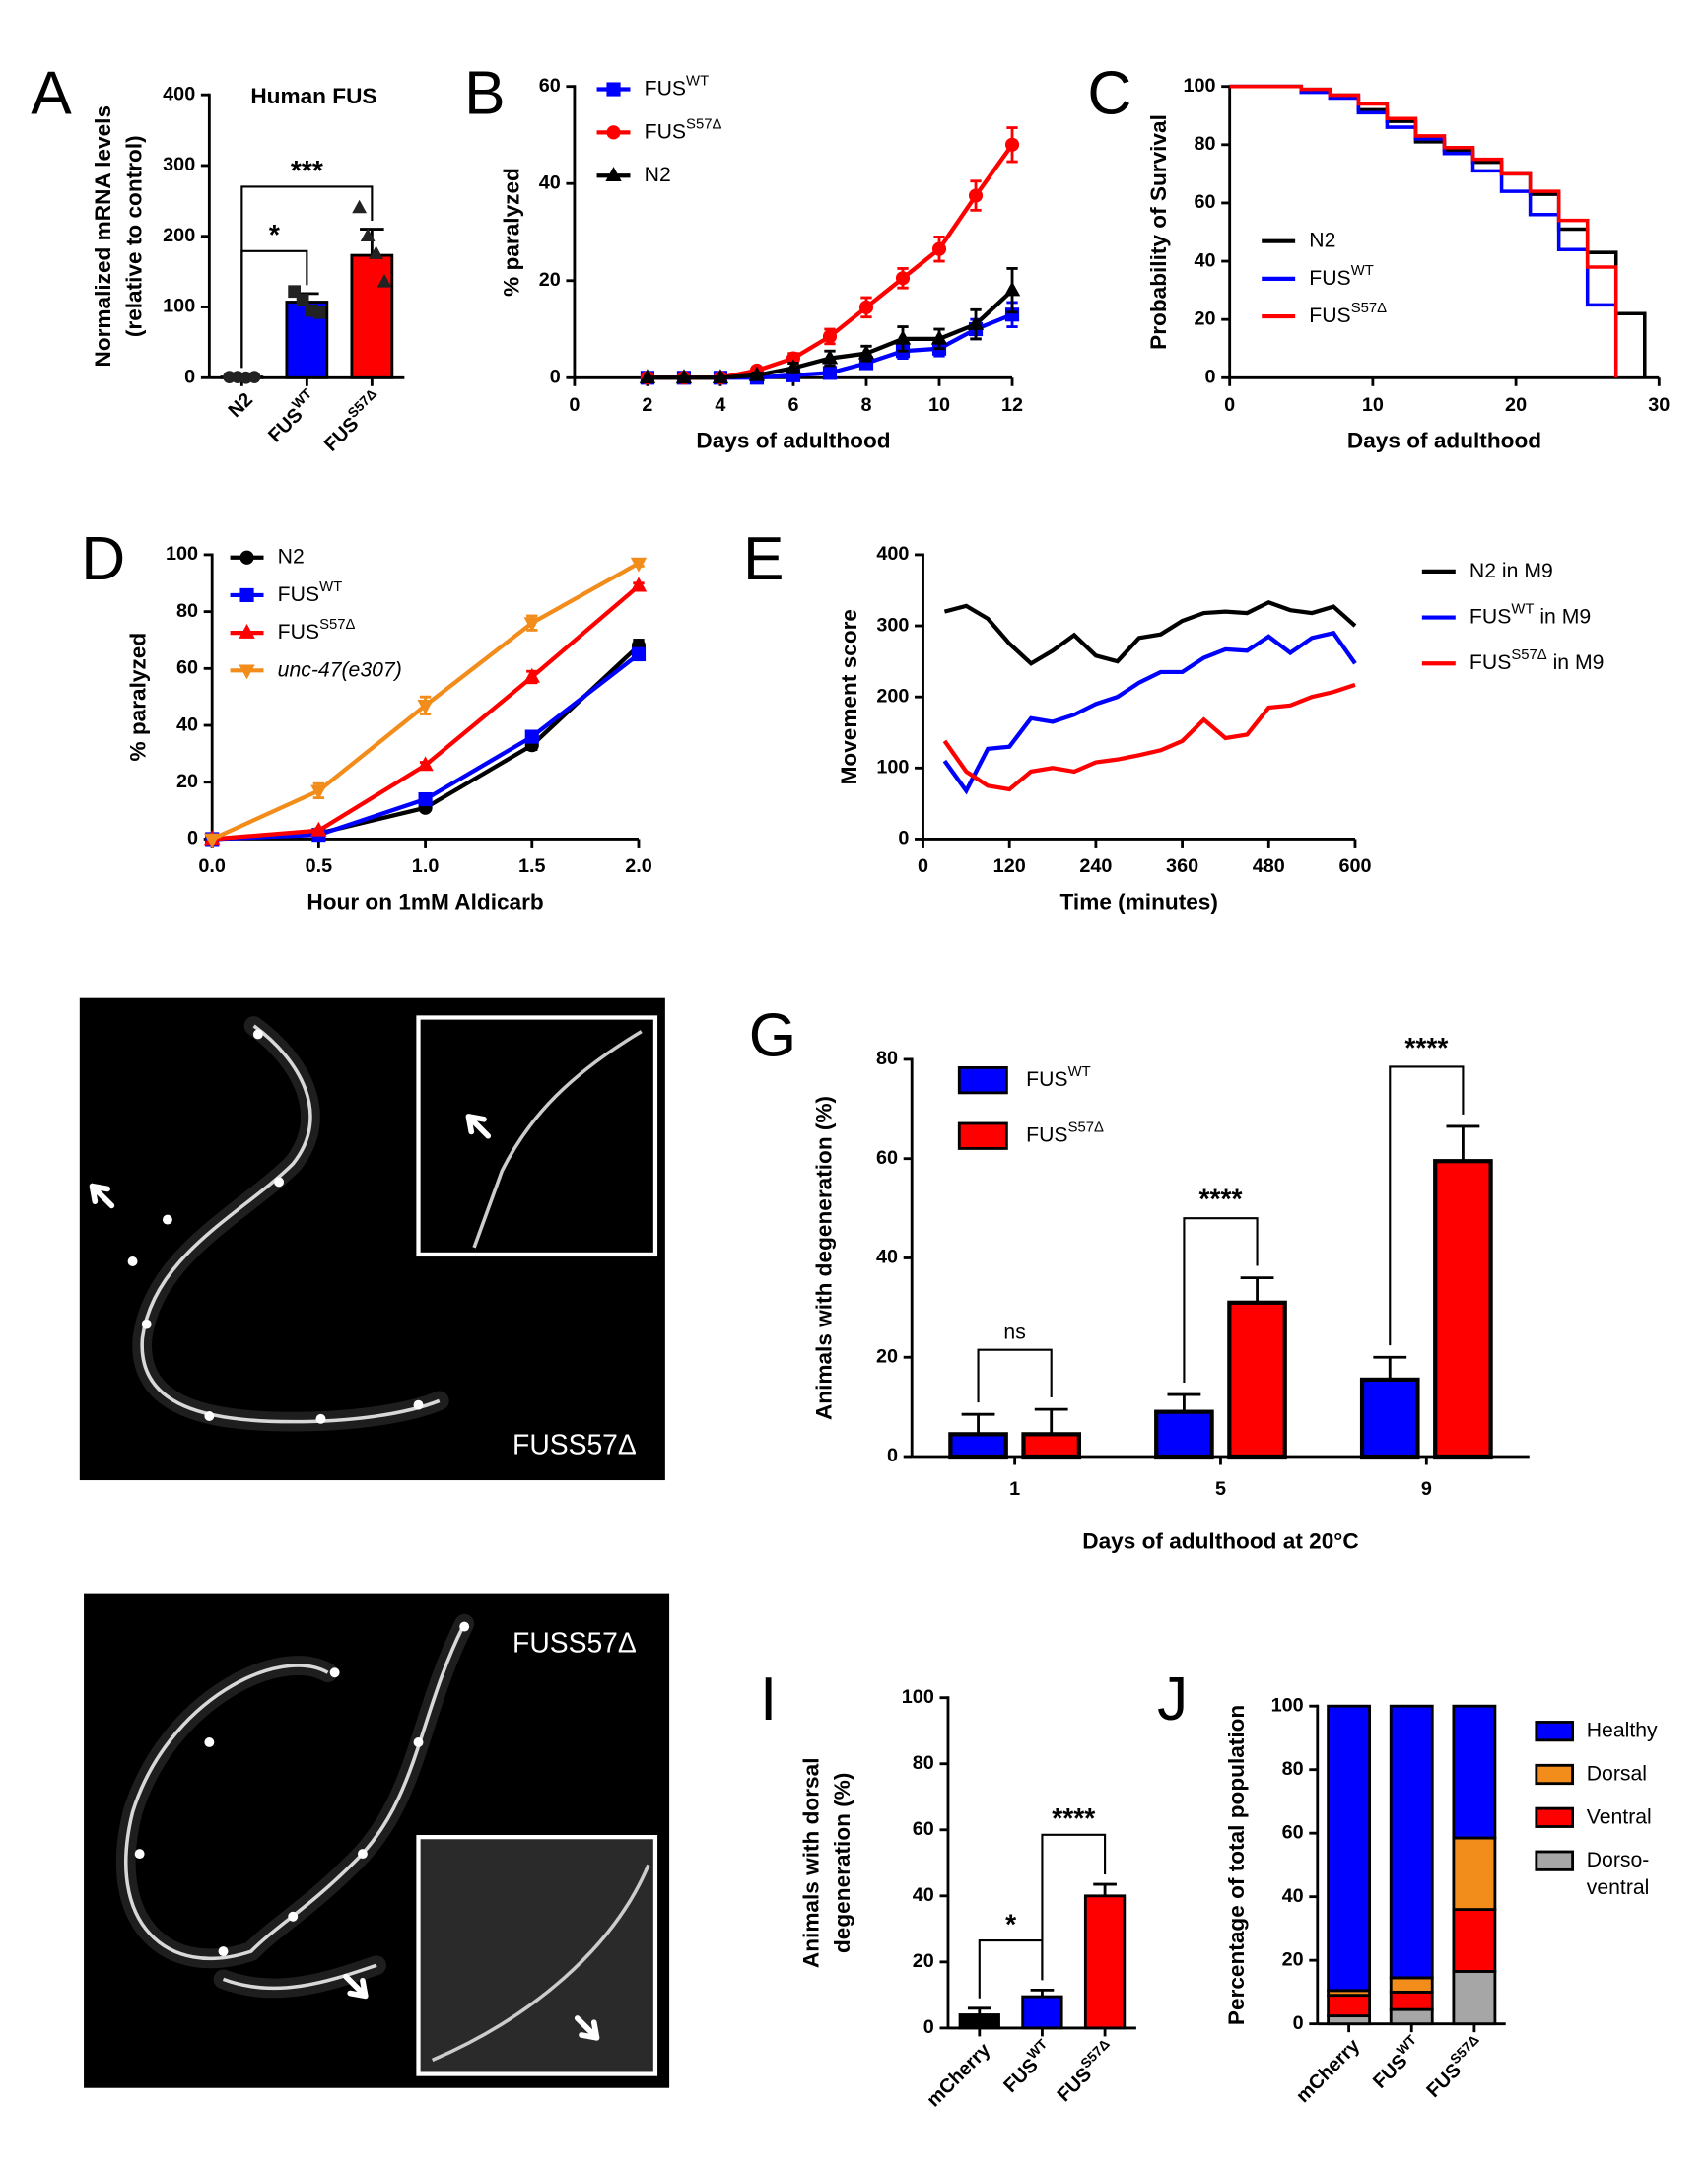 This screenshot has height=2173, width=1708. Describe the element at coordinates (1555, 1731) in the screenshot. I see `legend-swatch` at that location.